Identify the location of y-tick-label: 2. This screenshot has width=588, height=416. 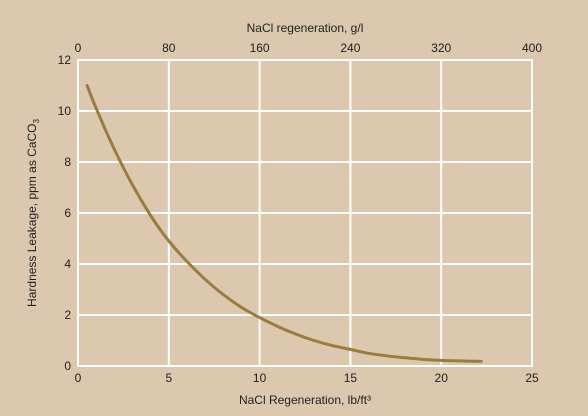
(67, 315).